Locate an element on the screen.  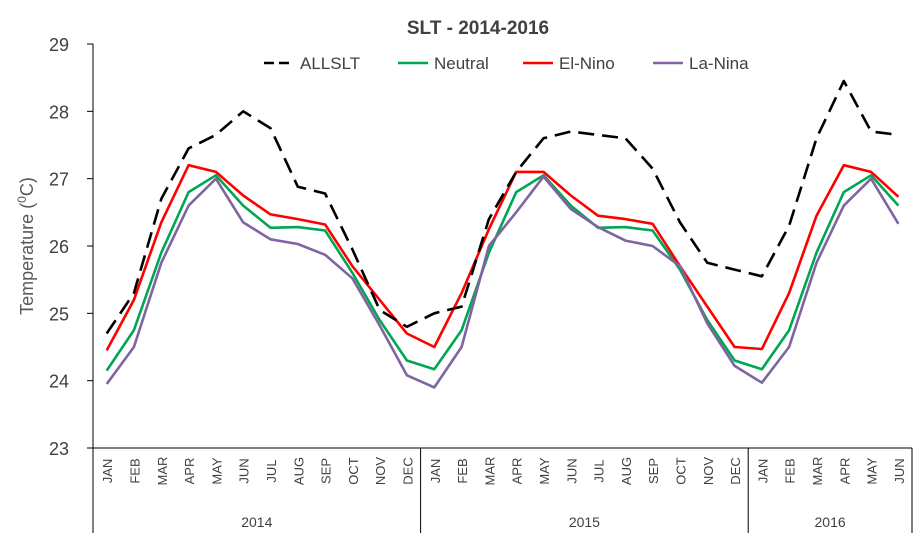
y-axis-label: Temperature (0C) is located at coordinates (26, 246).